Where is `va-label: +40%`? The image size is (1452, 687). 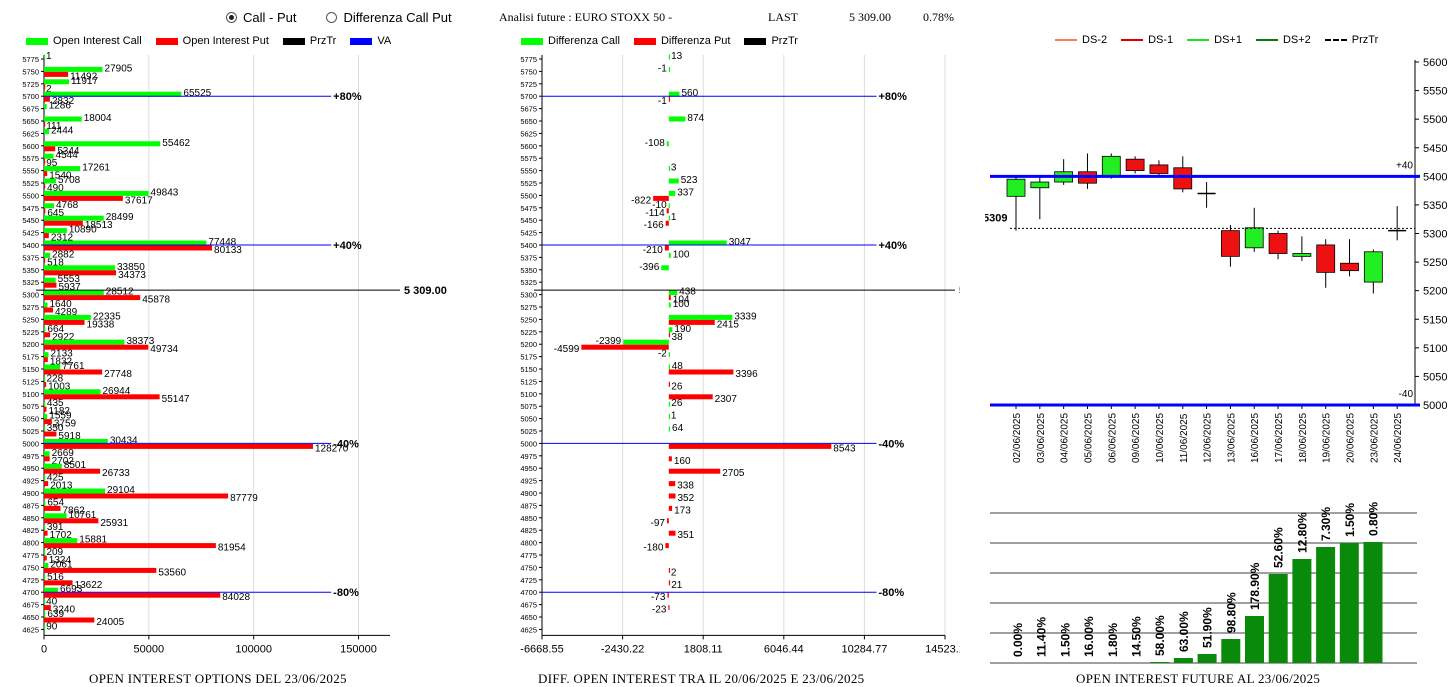
va-label: +40% is located at coordinates (347, 246).